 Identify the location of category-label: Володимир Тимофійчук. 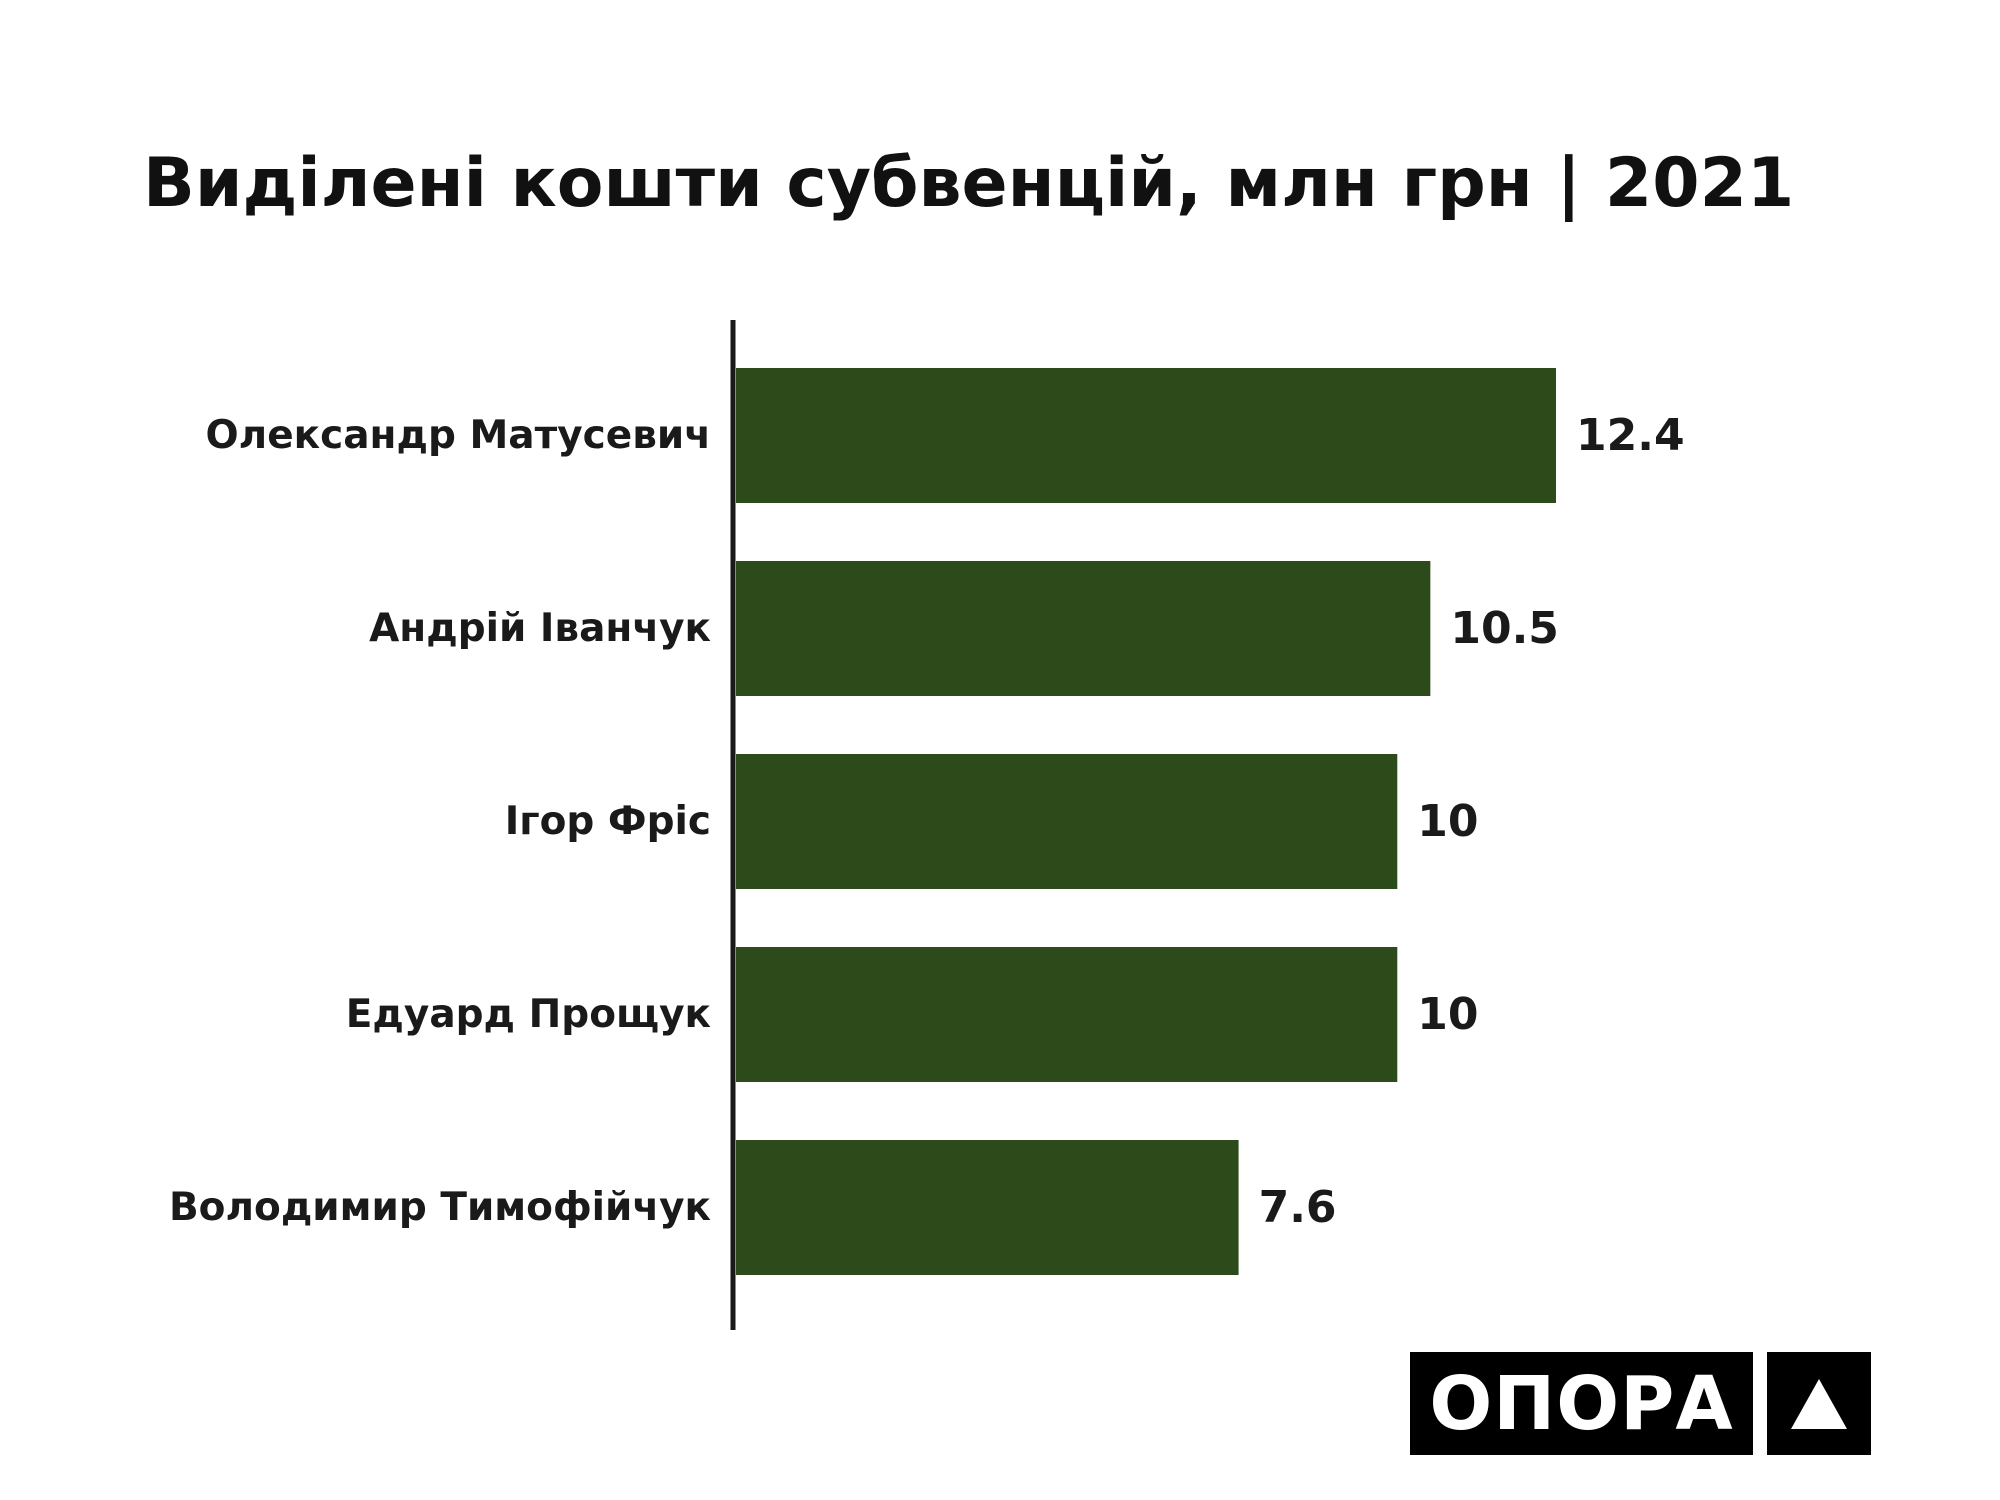
(440, 1207).